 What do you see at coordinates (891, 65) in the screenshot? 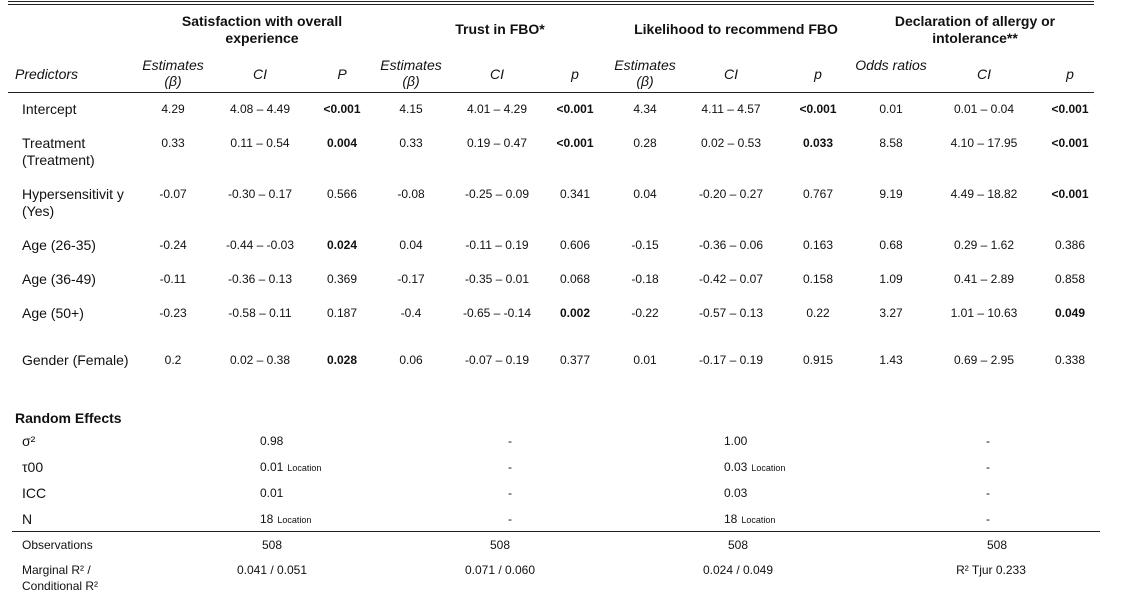
I see `column-header: Odds ratios` at bounding box center [891, 65].